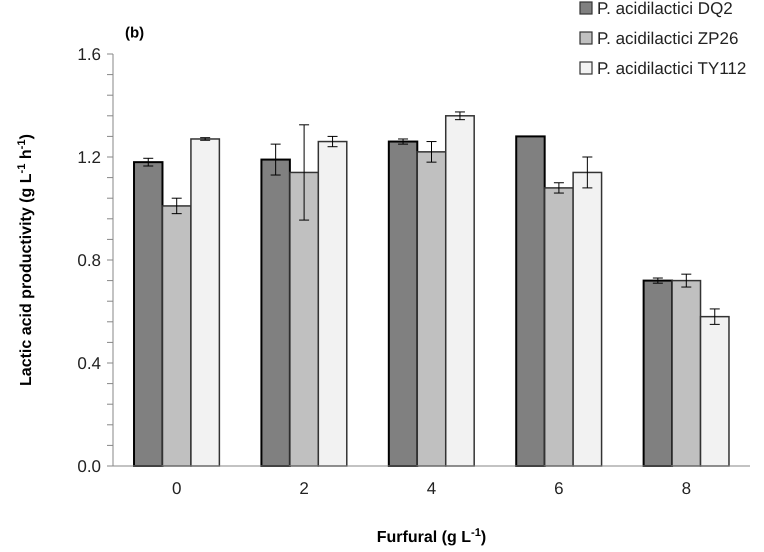  What do you see at coordinates (665, 9) in the screenshot?
I see `legend-label: P. acidilactici DQ2` at bounding box center [665, 9].